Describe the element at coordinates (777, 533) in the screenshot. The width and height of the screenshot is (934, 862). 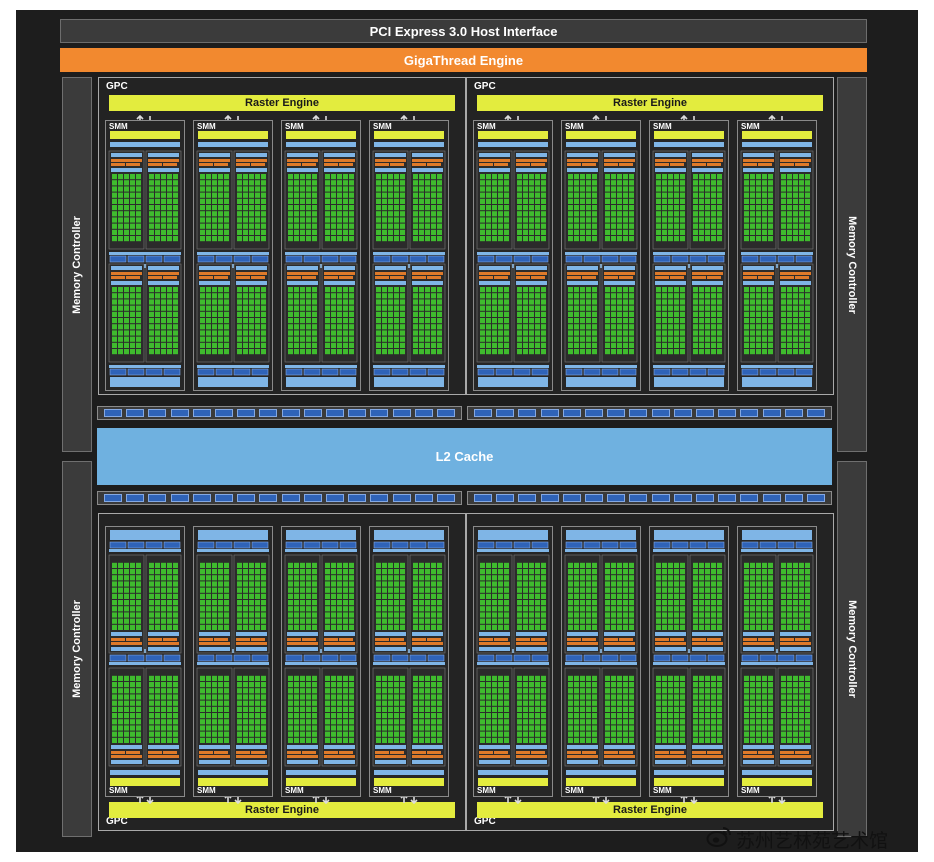
I see `shared-memory` at that location.